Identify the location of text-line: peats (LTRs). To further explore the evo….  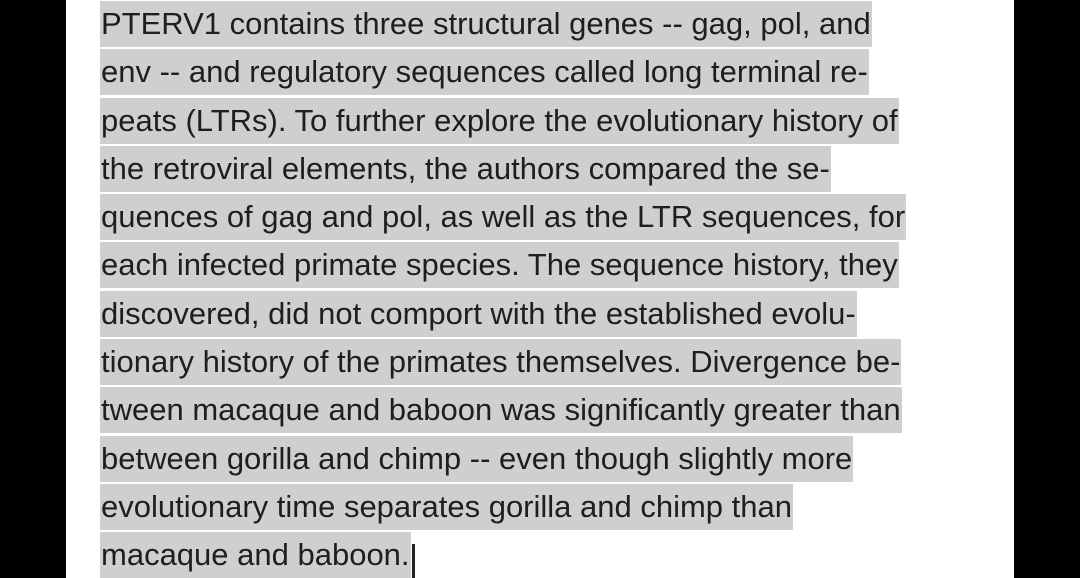
(555, 121).